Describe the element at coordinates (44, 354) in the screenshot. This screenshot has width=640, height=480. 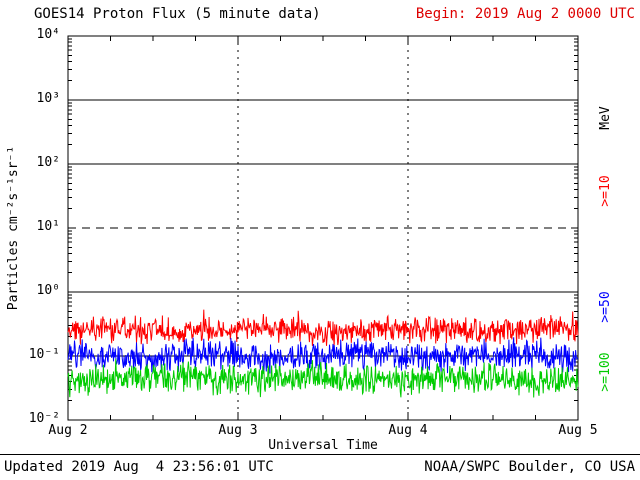
I see `y-tick-label: 10⁻¹` at that location.